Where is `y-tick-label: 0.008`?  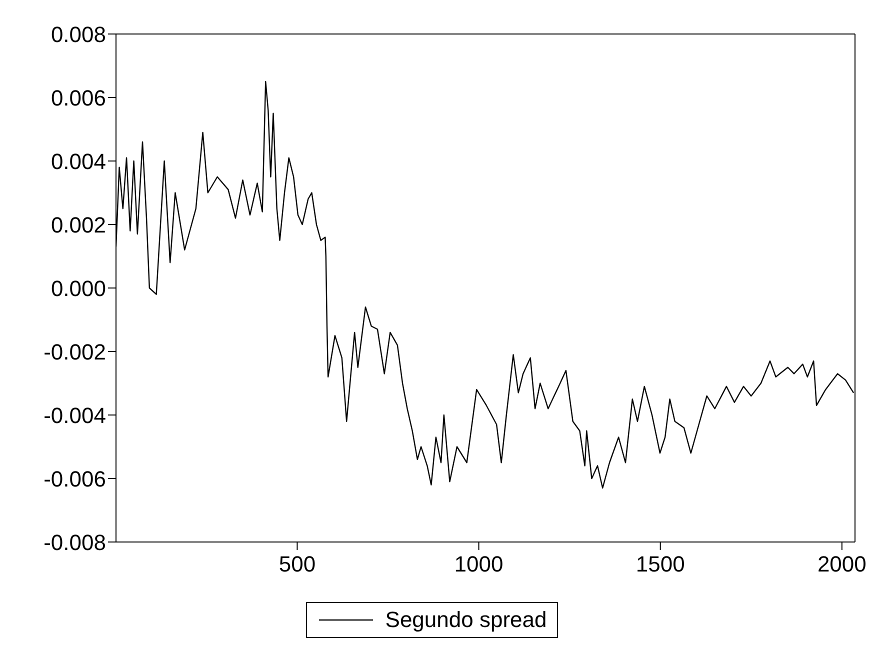
y-tick-label: 0.008 is located at coordinates (78, 34).